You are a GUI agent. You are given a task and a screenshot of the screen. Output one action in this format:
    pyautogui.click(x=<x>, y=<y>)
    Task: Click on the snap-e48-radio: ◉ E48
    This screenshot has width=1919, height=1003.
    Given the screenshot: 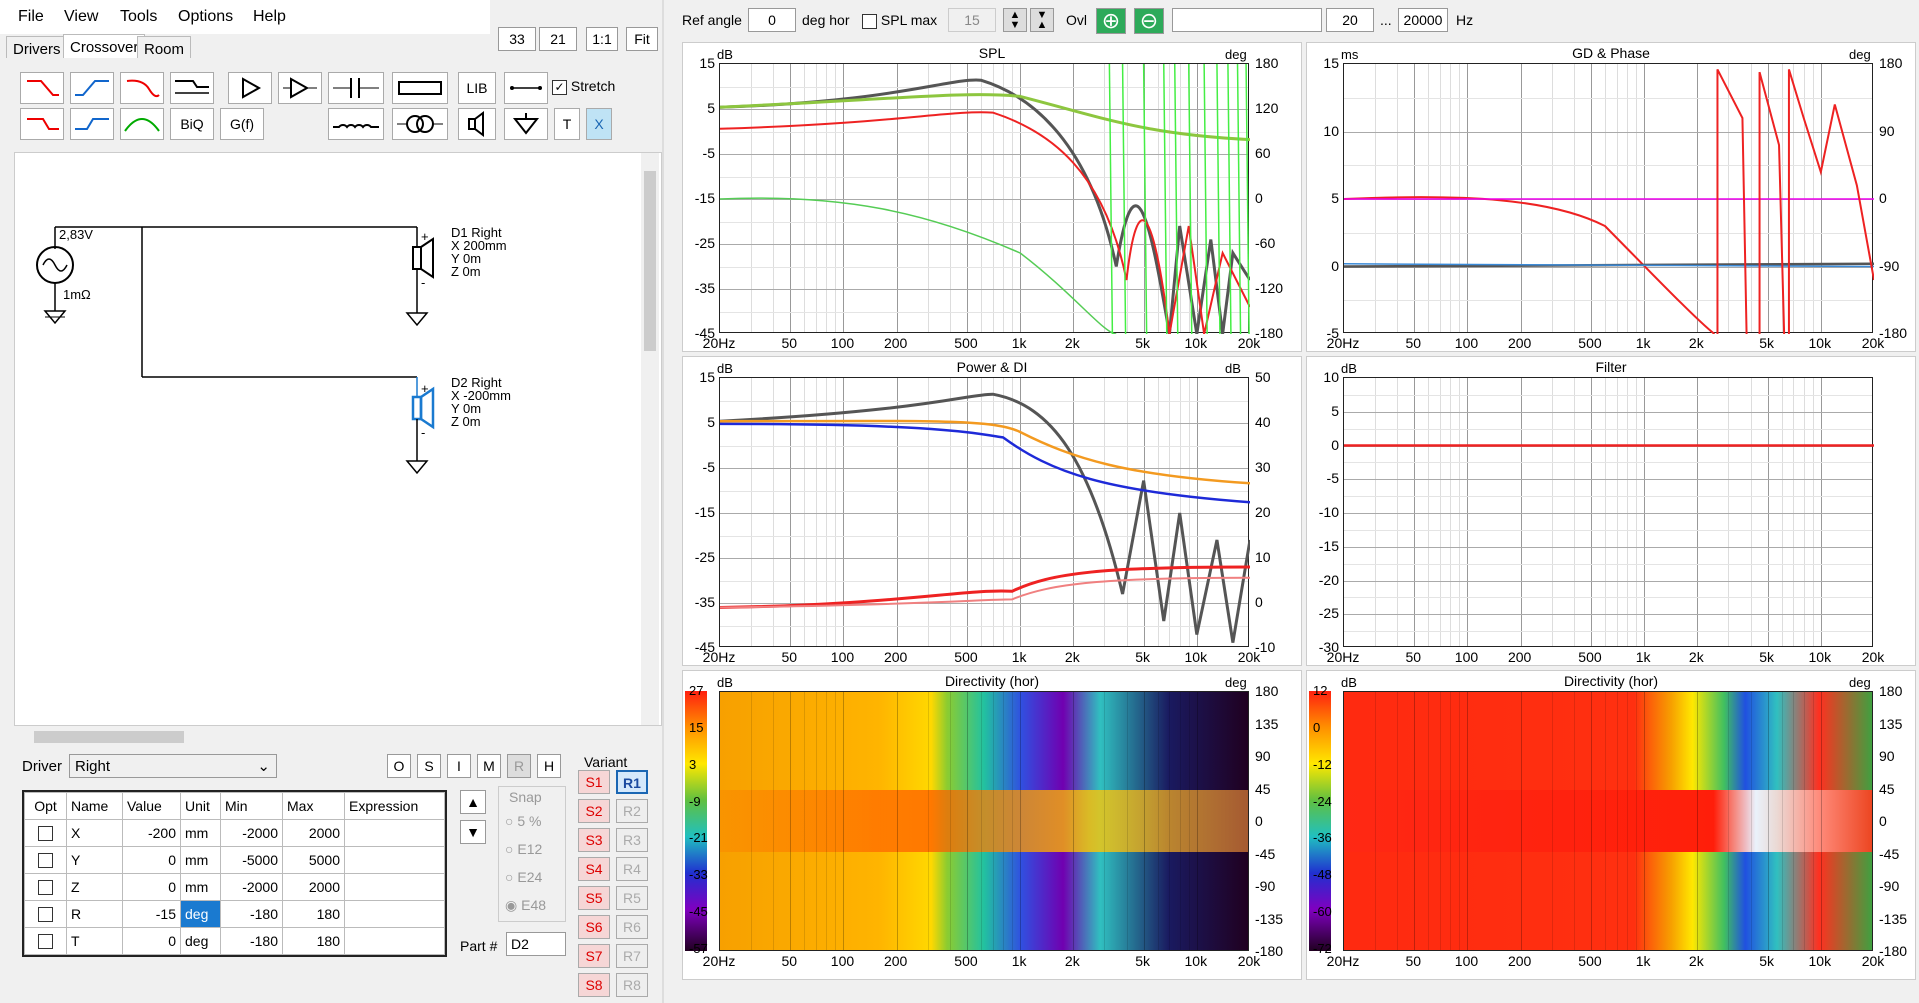 What is the action you would take?
    pyautogui.click(x=526, y=905)
    